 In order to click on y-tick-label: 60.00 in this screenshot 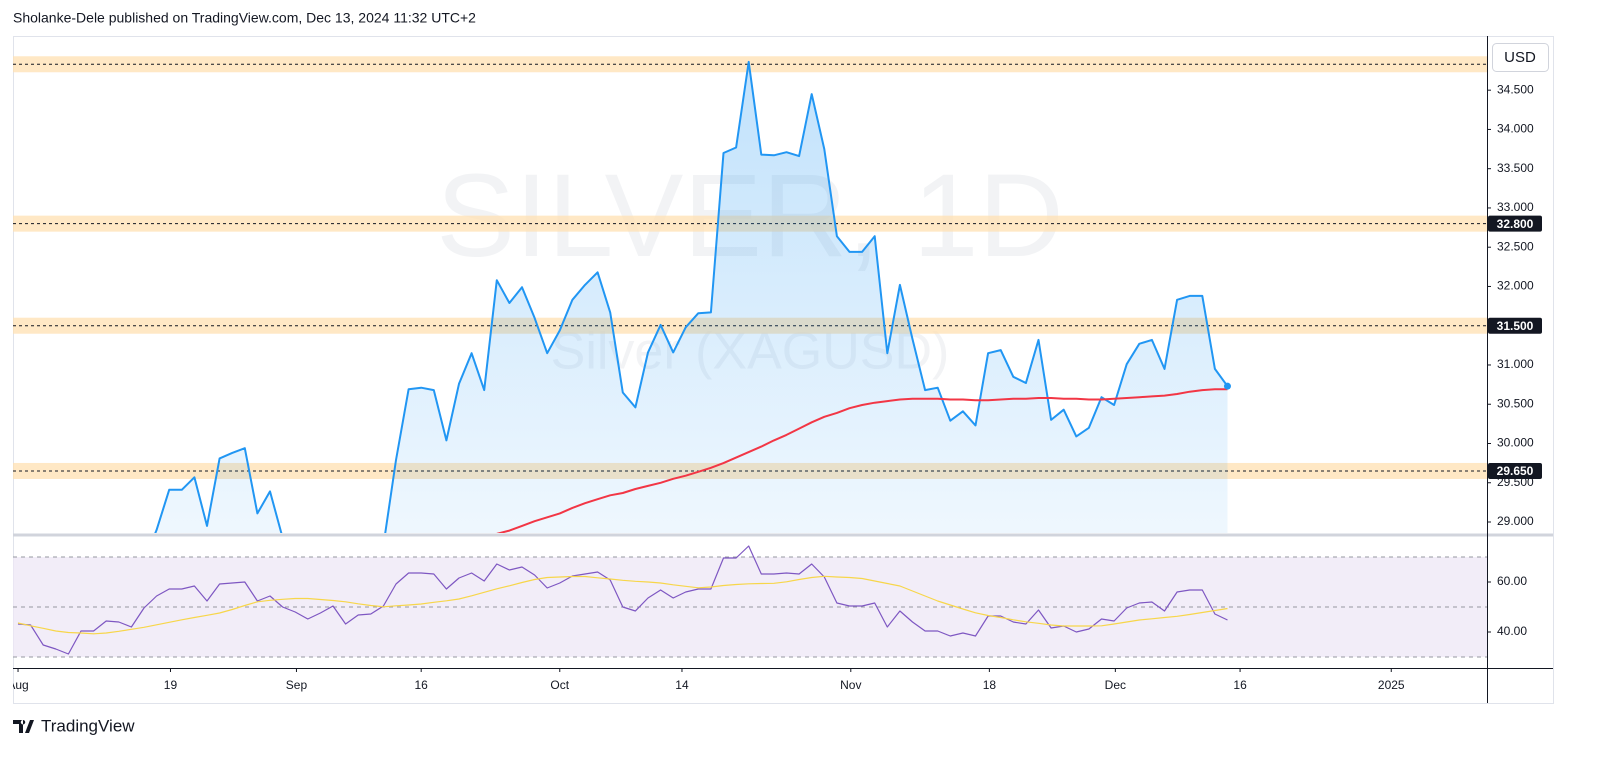, I will do `click(1512, 581)`.